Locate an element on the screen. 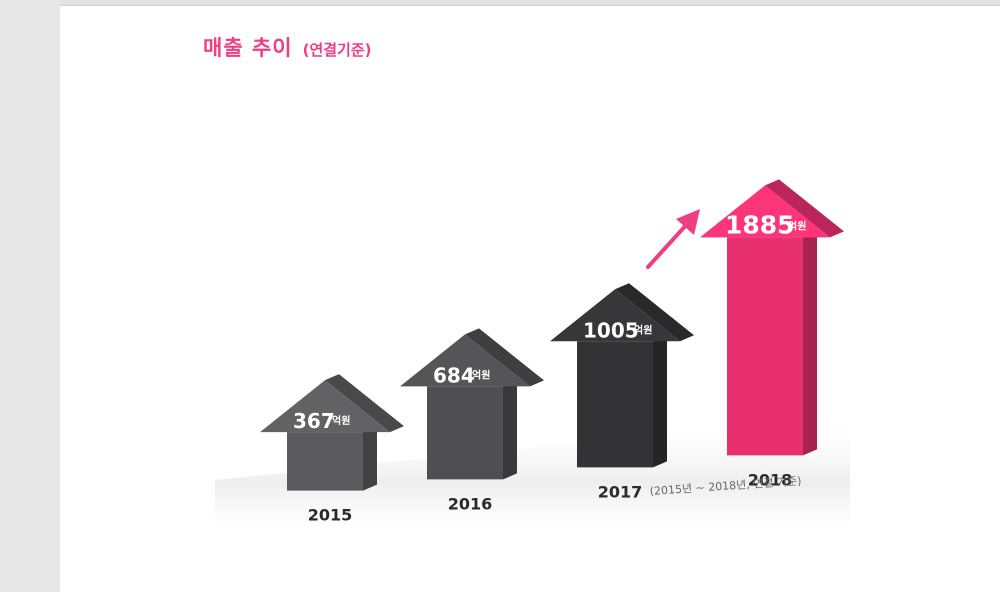 Image resolution: width=1000 pixels, height=592 pixels. value-label-2015: 367 is located at coordinates (314, 421).